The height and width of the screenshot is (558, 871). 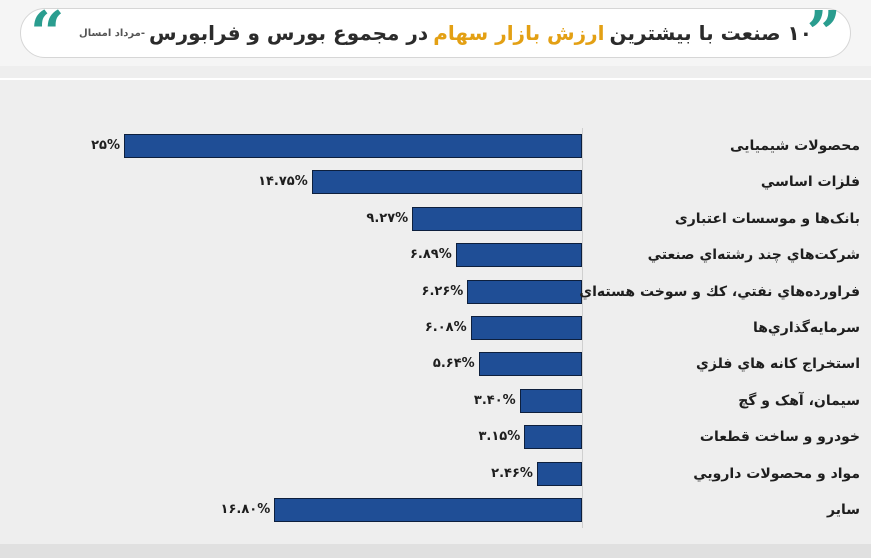 What do you see at coordinates (806, 328) in the screenshot?
I see `category-label-6: سرمایه‌گذاري‌ها` at bounding box center [806, 328].